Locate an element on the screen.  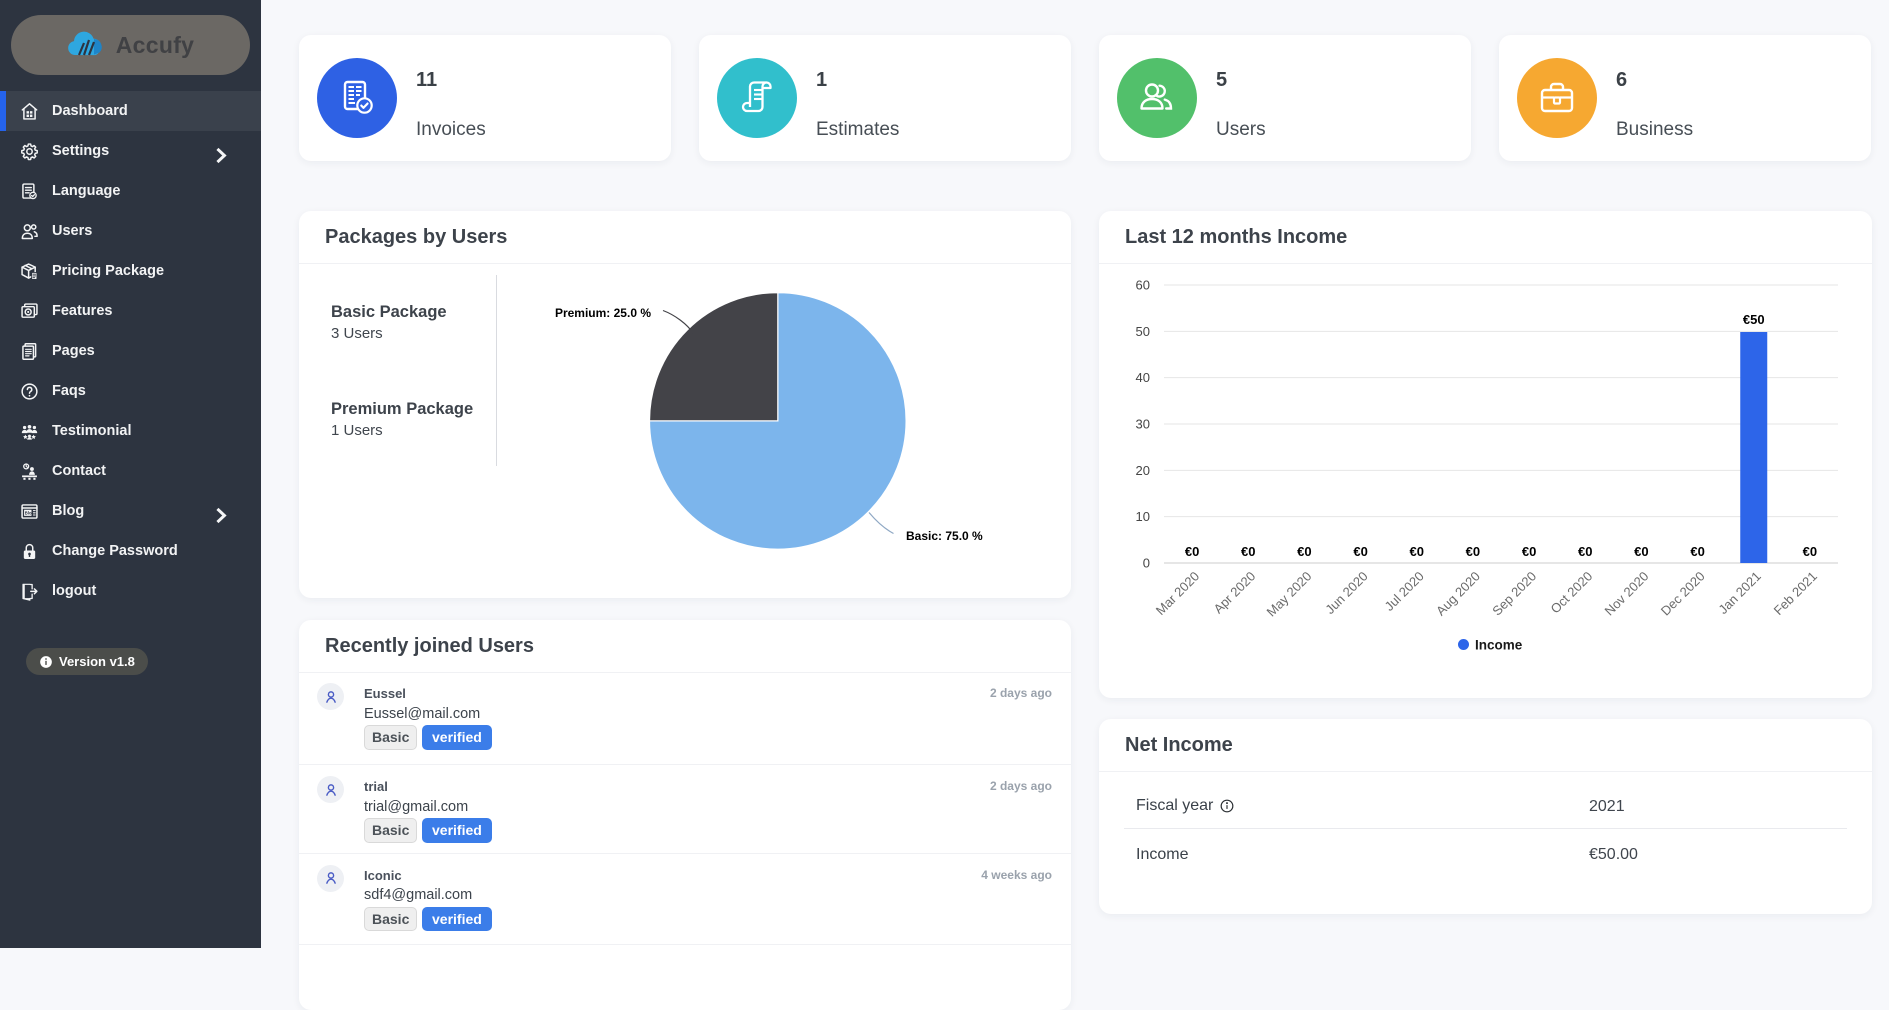
svg-text: Basic: 75.0 % is located at coordinates (944, 536).